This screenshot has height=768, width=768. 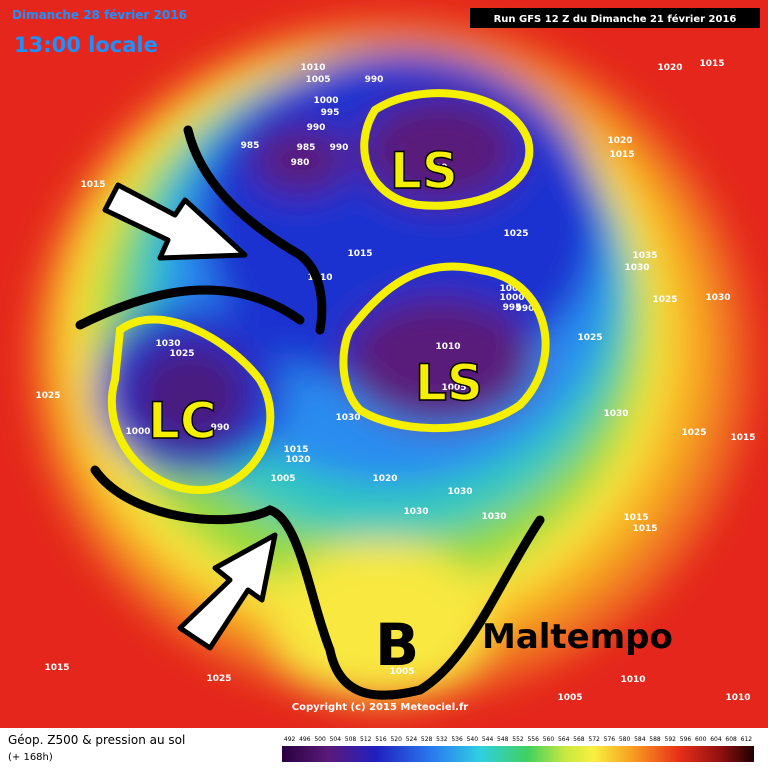 What do you see at coordinates (564, 739) in the screenshot?
I see `scale-label: 564` at bounding box center [564, 739].